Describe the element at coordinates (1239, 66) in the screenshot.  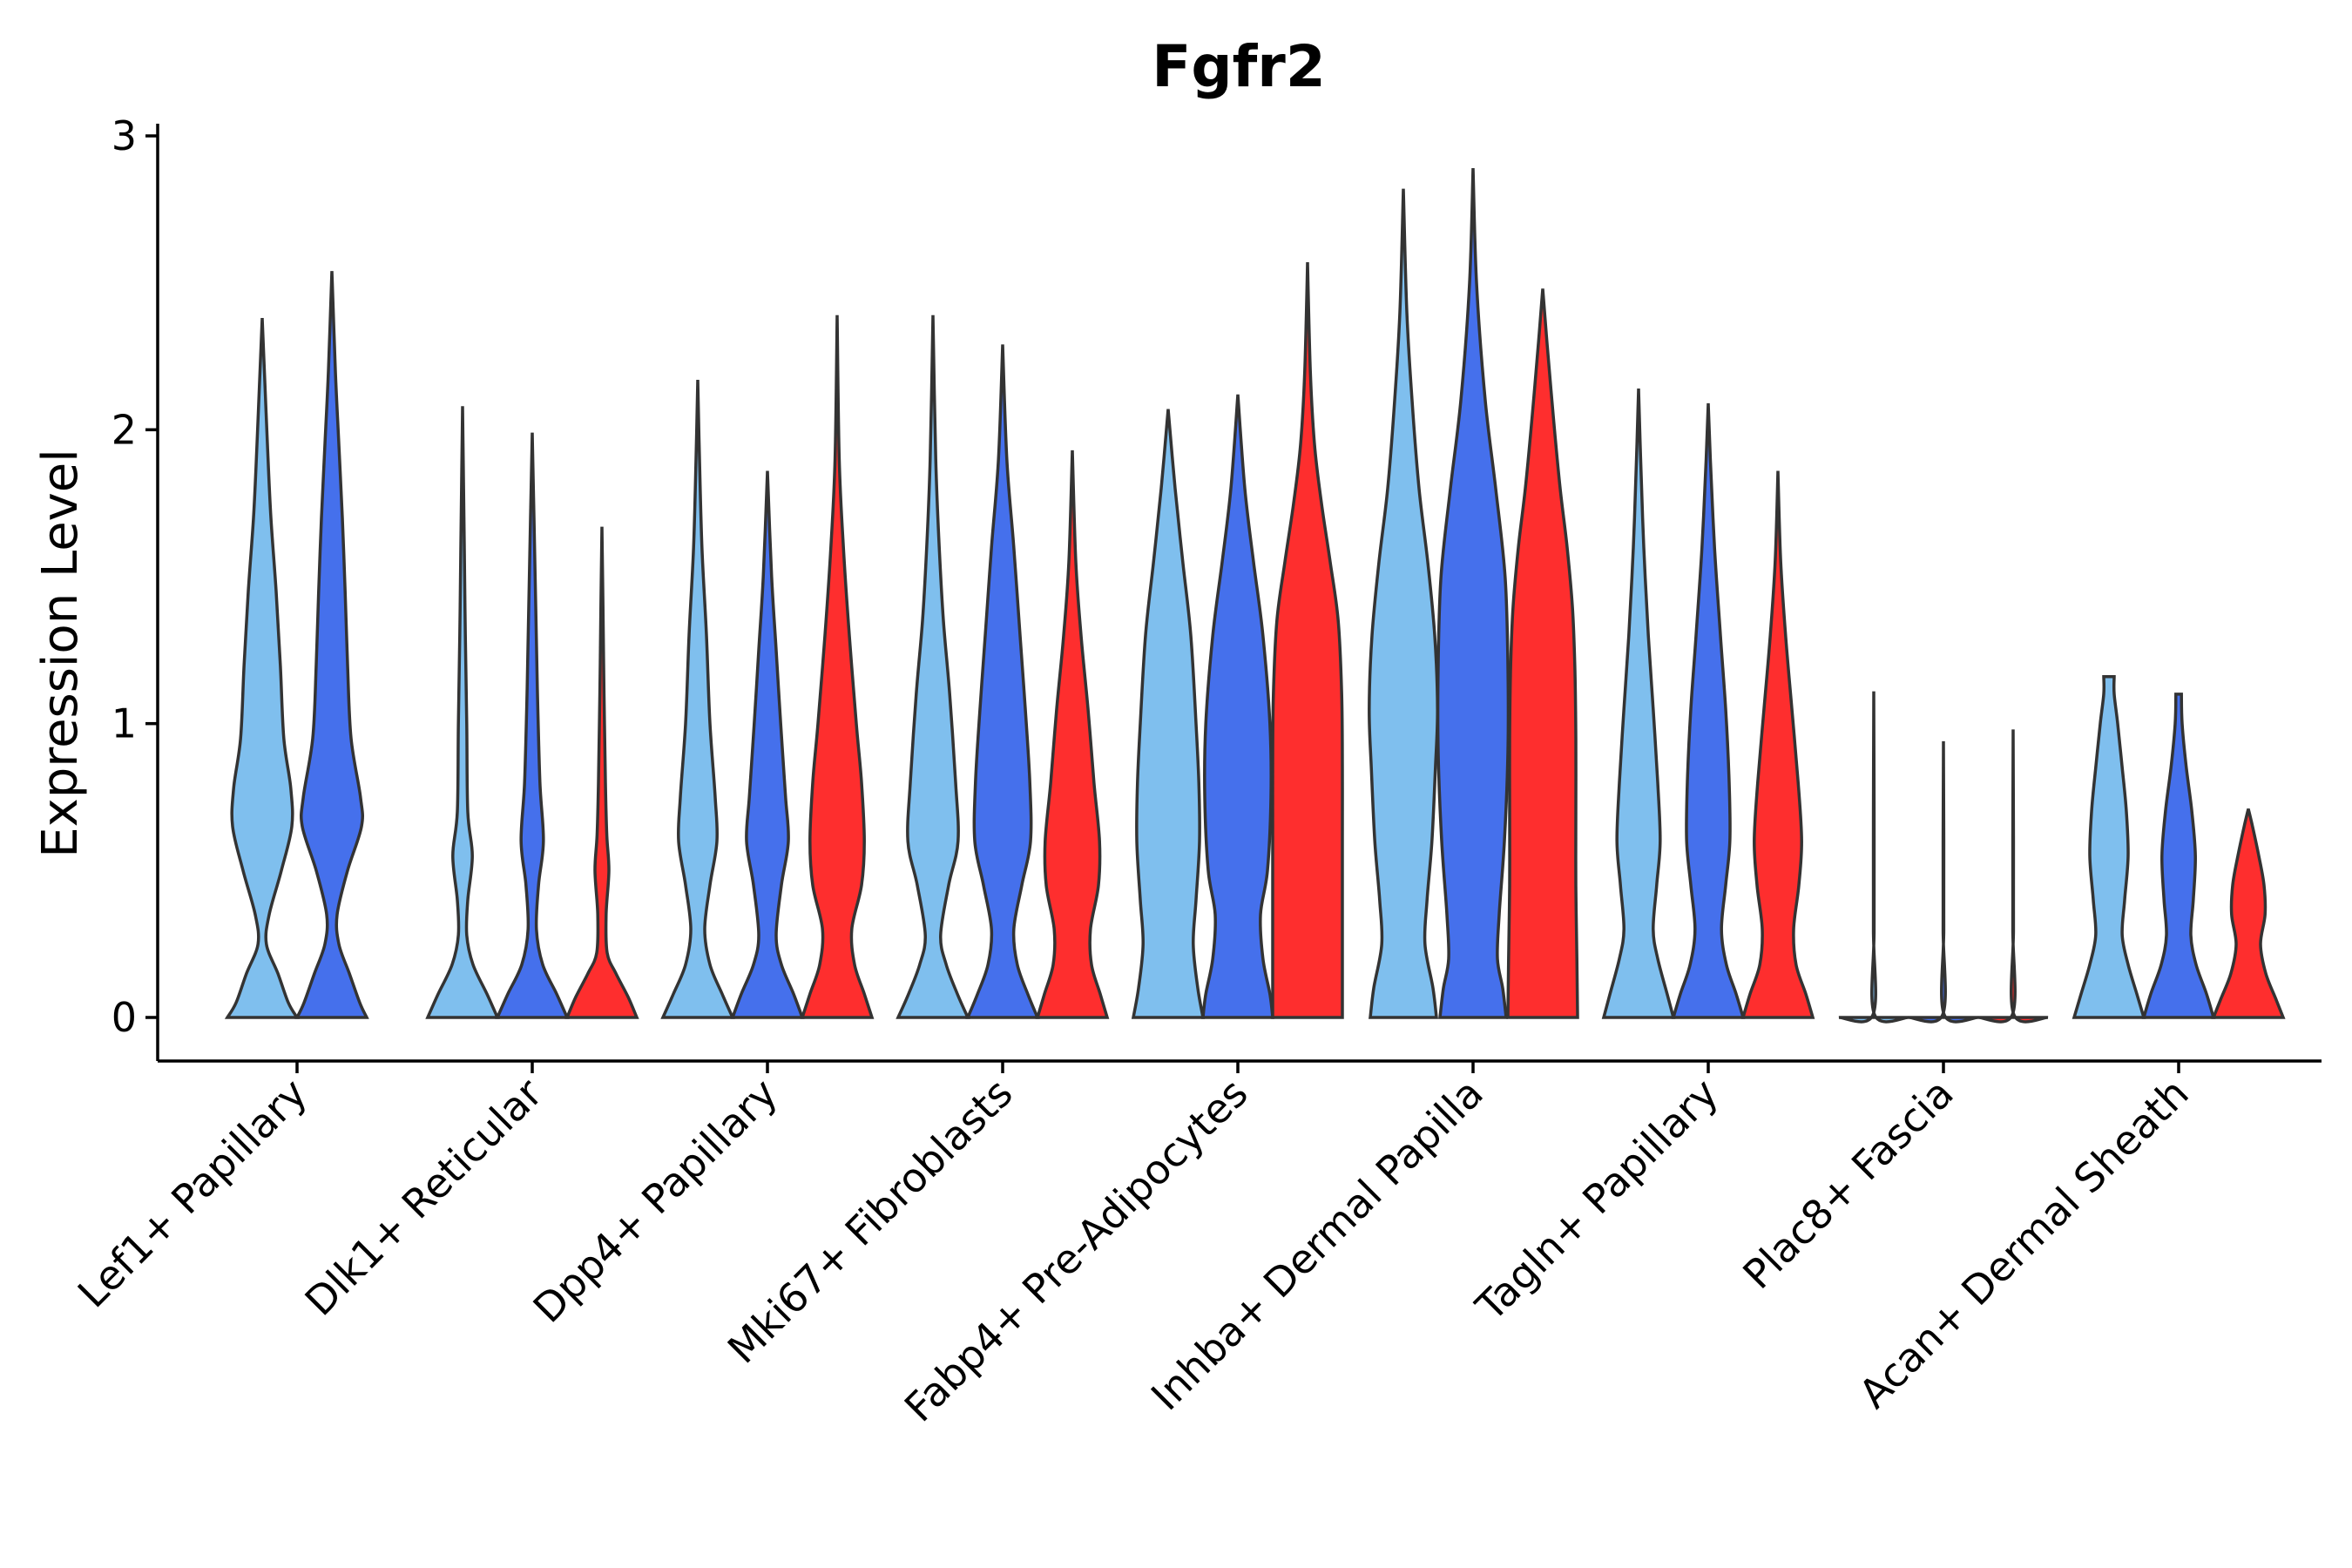
I see `chart-title: Fgfr2` at that location.